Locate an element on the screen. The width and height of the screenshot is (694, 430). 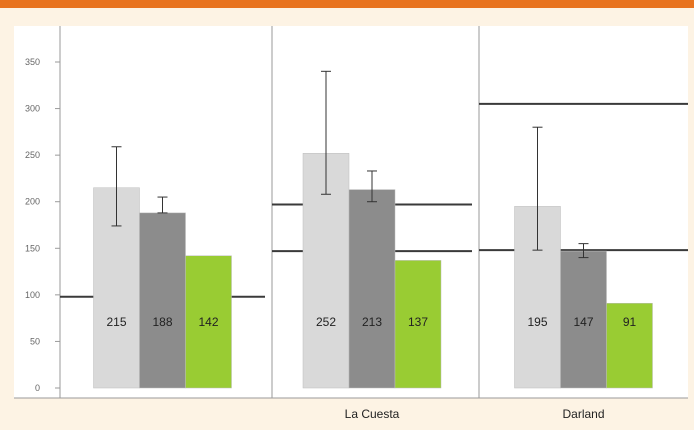
bar-value-label: 142 is located at coordinates (208, 322).